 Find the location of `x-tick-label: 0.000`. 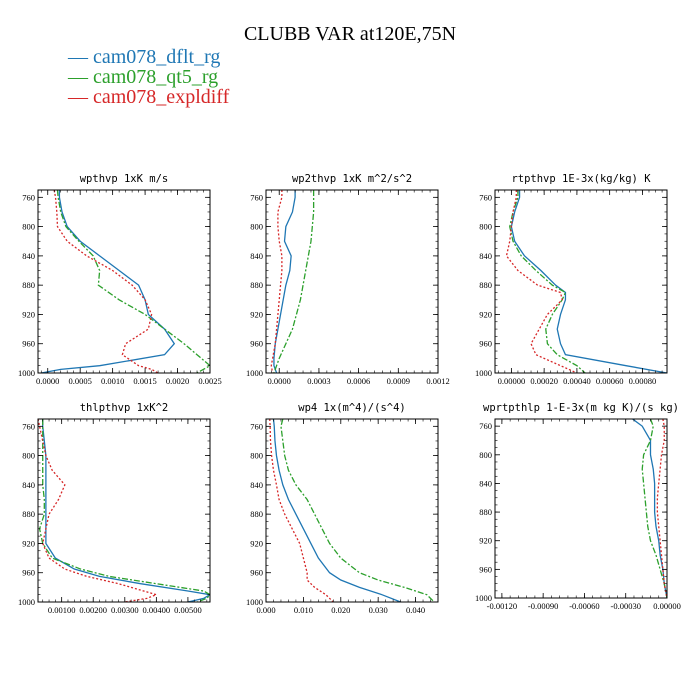

x-tick-label: 0.000 is located at coordinates (265, 610).